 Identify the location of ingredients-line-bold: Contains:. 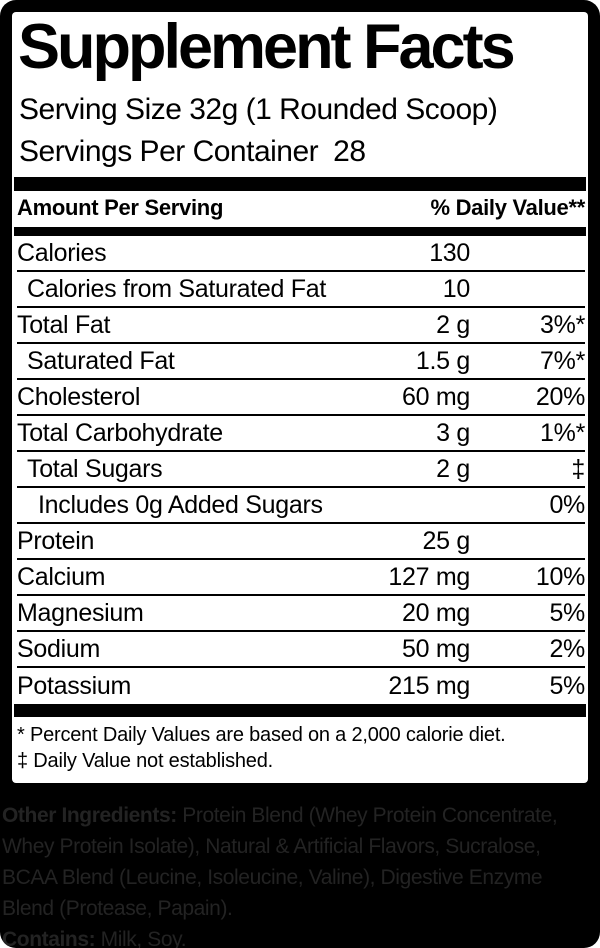
(49, 938).